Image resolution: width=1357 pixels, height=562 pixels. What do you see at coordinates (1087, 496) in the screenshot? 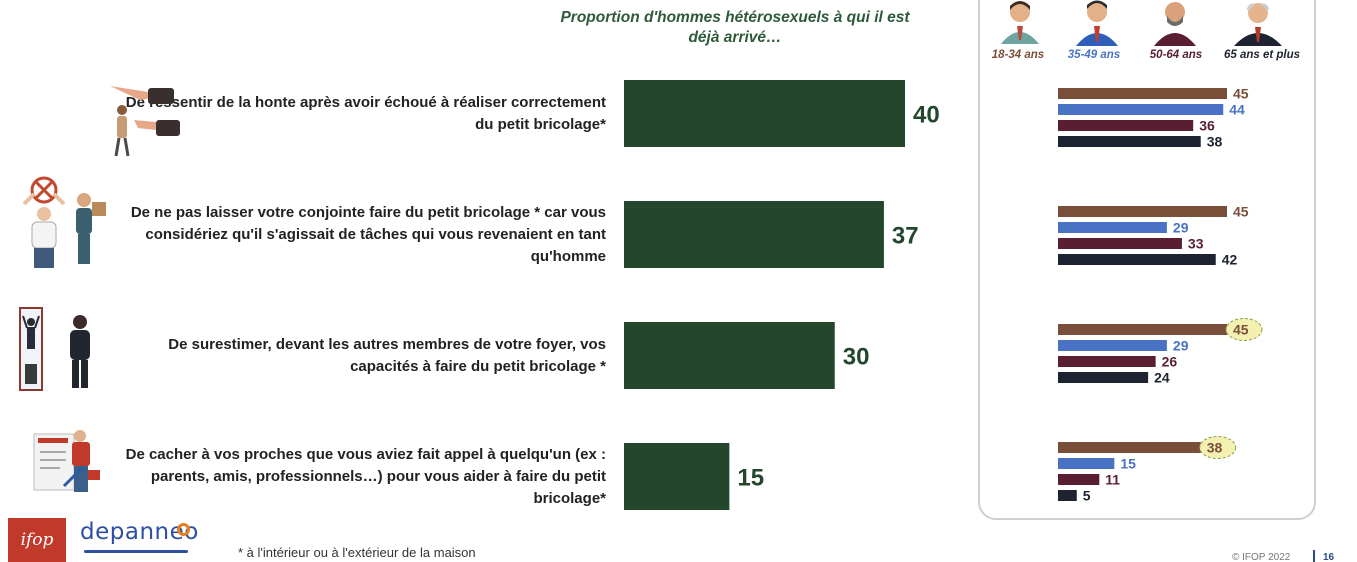
I see `age-bar-value: 5` at bounding box center [1087, 496].